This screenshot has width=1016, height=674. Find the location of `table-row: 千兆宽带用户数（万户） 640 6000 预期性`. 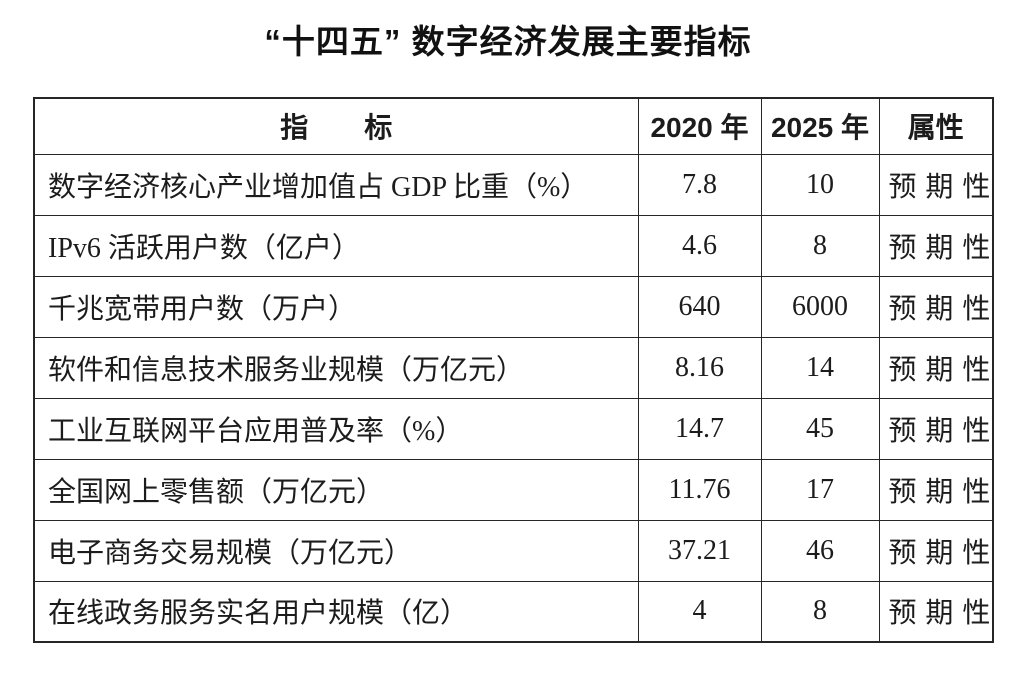

table-row: 千兆宽带用户数（万户） 640 6000 预期性 is located at coordinates (513, 306).